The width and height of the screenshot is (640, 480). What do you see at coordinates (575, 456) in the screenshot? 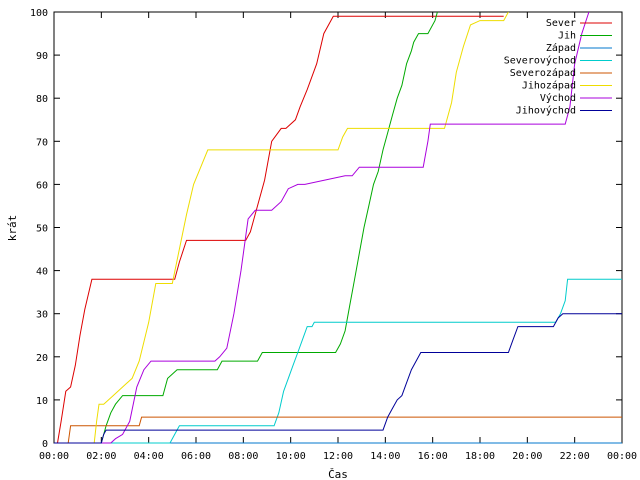
I see `x-tick-label: 22:00` at bounding box center [575, 456].